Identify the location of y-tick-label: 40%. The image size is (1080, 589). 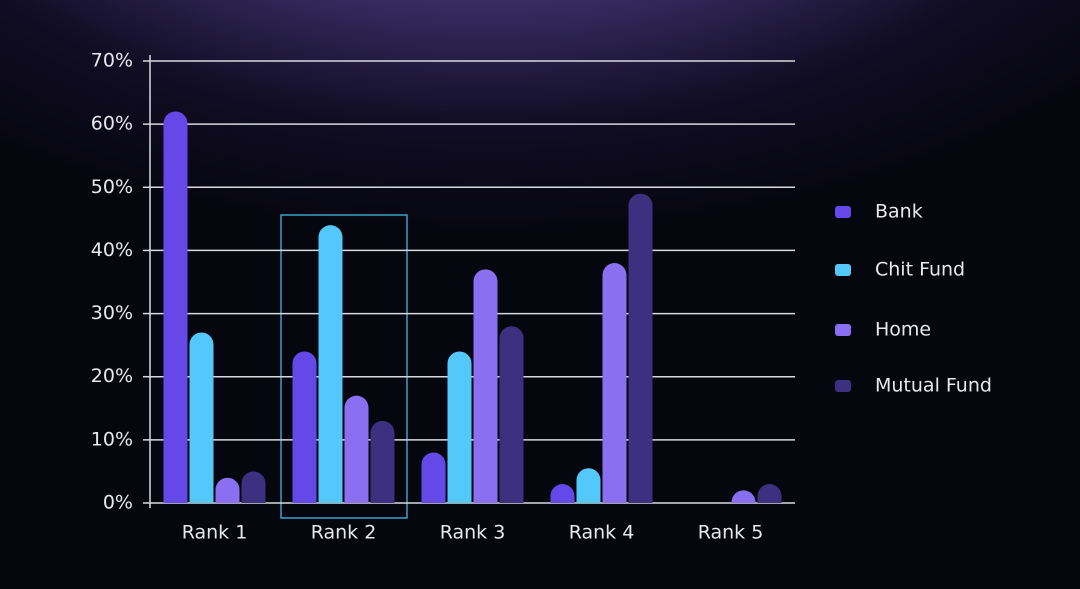
(112, 250).